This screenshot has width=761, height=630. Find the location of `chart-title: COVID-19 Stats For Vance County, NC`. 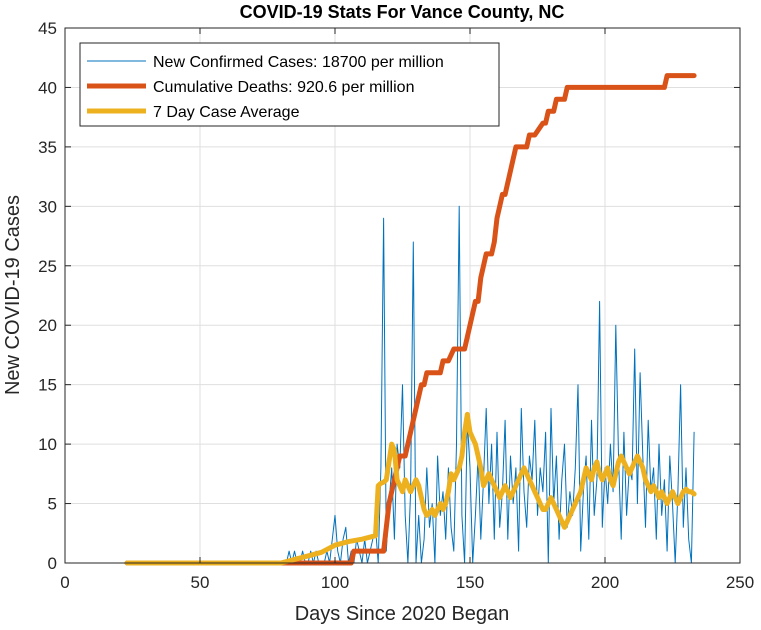

chart-title: COVID-19 Stats For Vance County, NC is located at coordinates (402, 12).